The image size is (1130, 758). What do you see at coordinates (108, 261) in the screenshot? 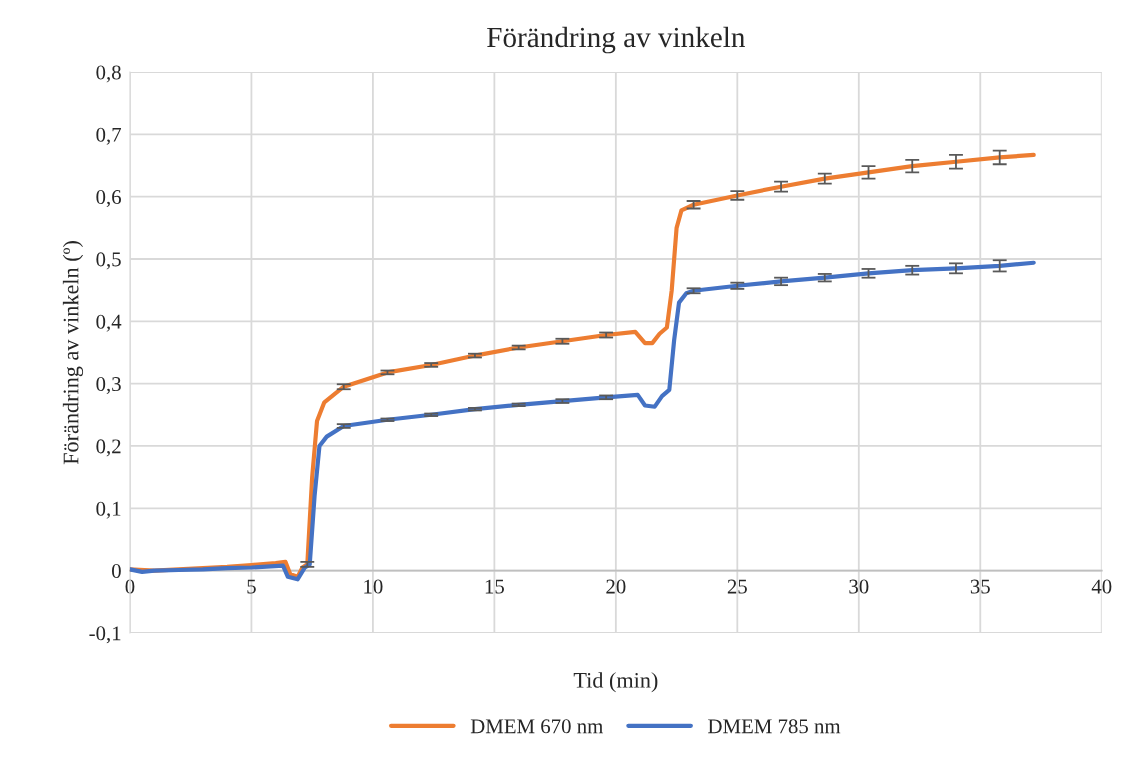
I see `y-tick-label: 0,5` at bounding box center [108, 261].